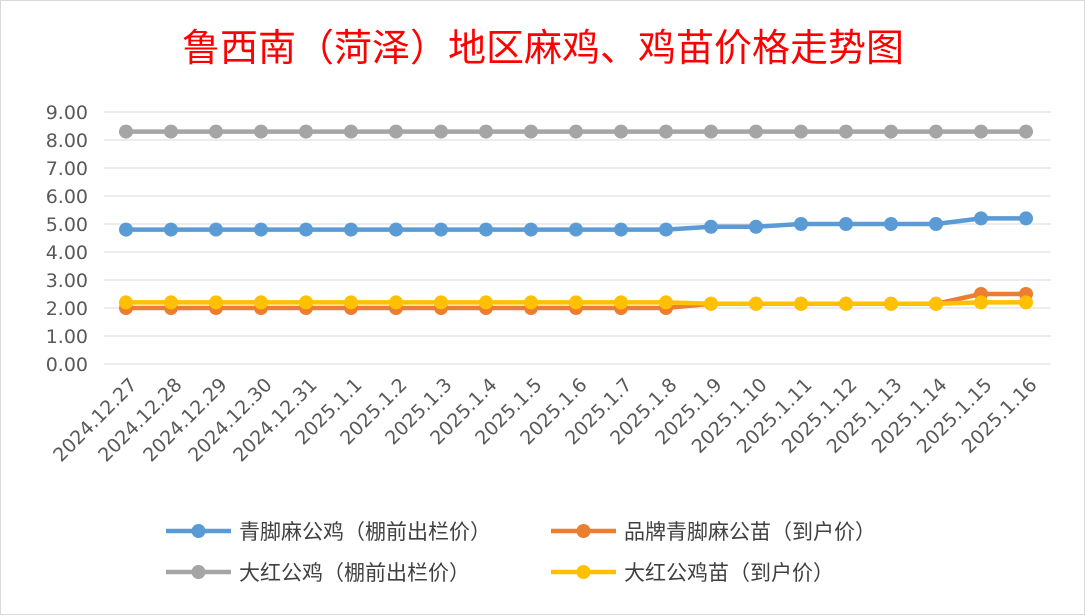 Image resolution: width=1085 pixels, height=616 pixels. What do you see at coordinates (750, 532) in the screenshot?
I see `legend-label: 品牌青脚麻公苗（到户价）` at bounding box center [750, 532].